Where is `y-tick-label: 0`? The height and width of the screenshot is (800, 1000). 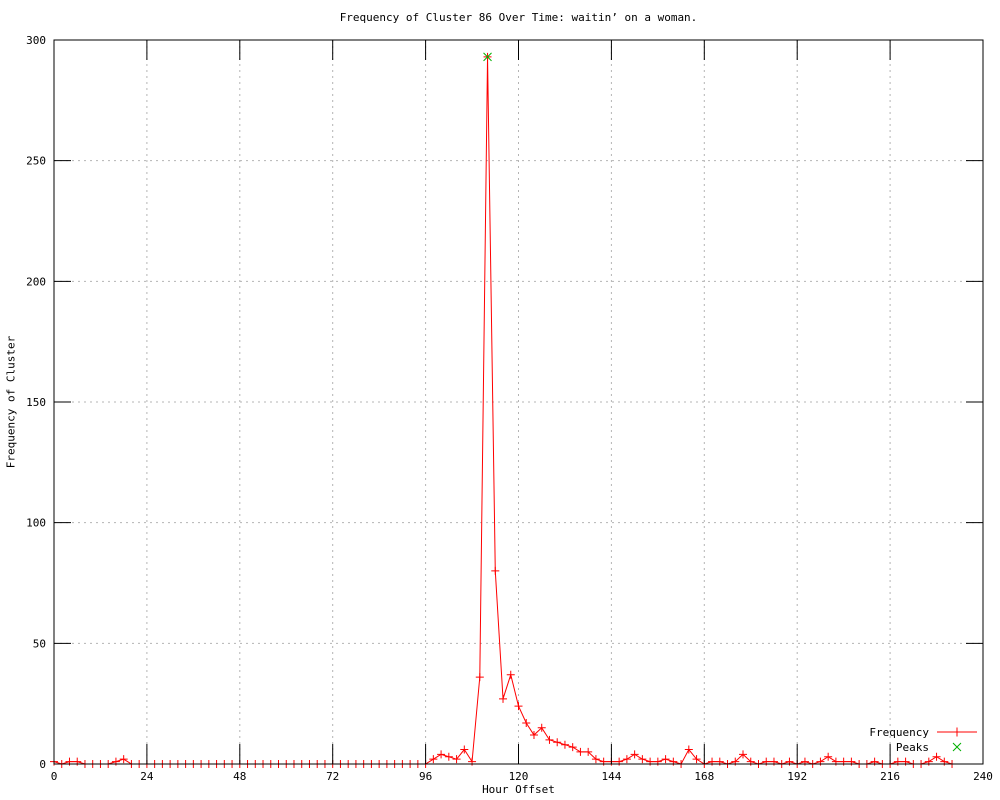 y-tick-label: 0 is located at coordinates (42, 764).